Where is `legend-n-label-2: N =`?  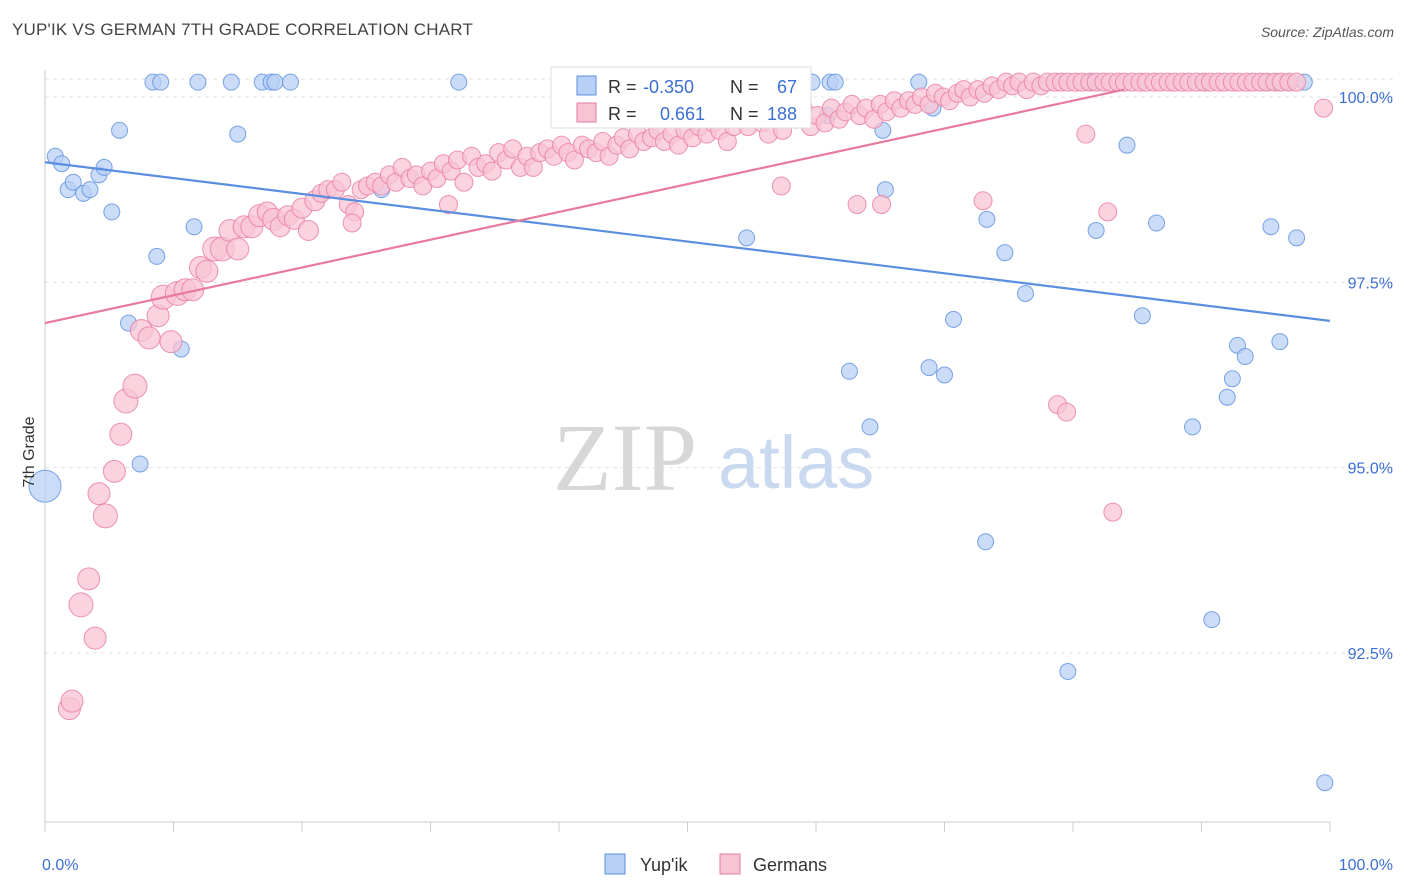
legend-n-label-2: N = is located at coordinates (744, 114).